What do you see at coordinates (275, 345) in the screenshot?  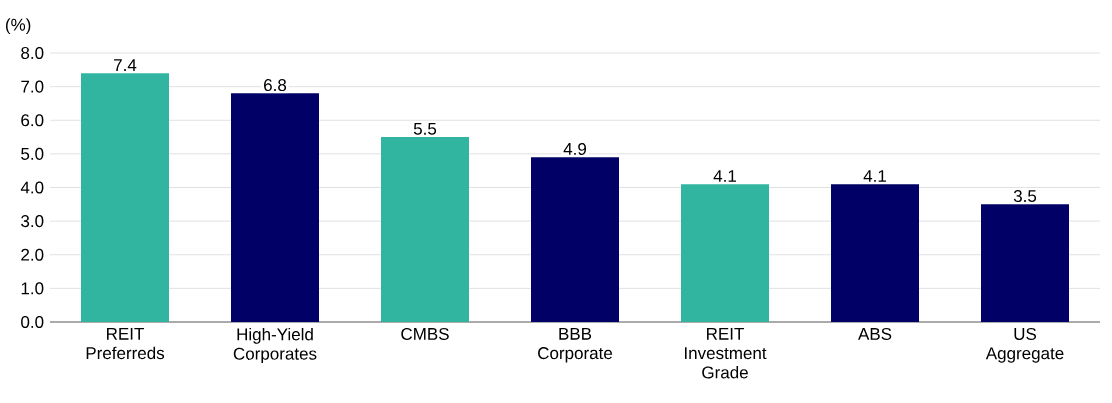 I see `x-tick-label: High-Yield Corporates` at bounding box center [275, 345].